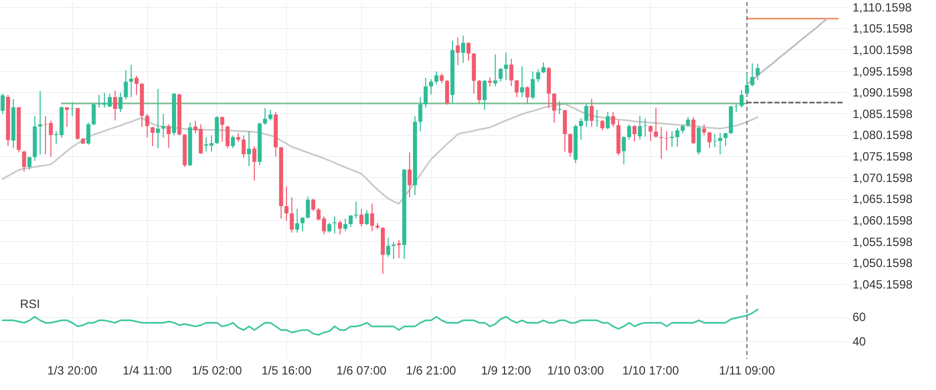 Image resolution: width=936 pixels, height=390 pixels. I want to click on y-tick-label: 40, so click(859, 341).